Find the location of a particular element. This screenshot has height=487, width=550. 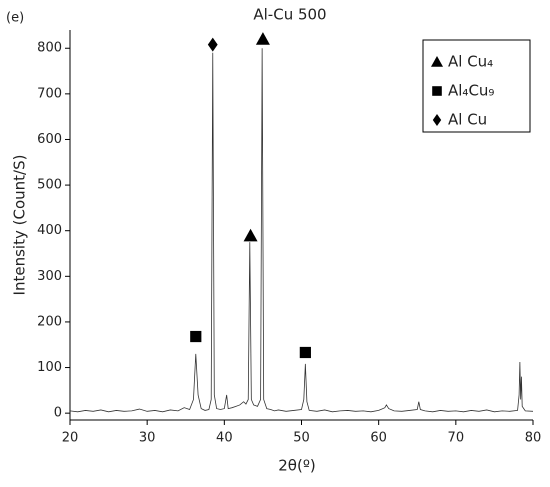

legend-label: Al₄Cu₉ is located at coordinates (471, 91).